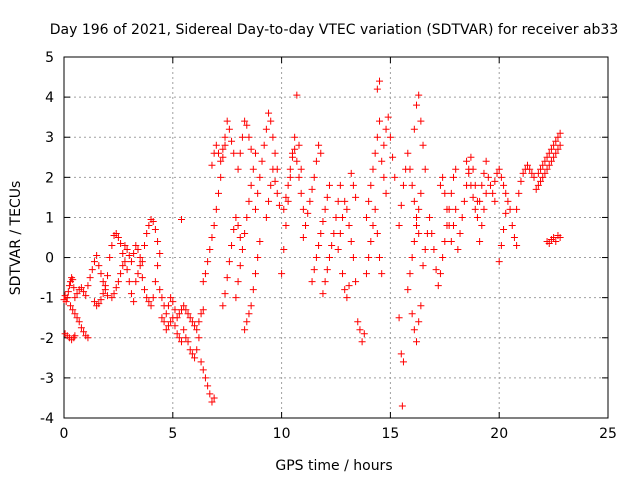 The image size is (640, 480). I want to click on x-axis-title: GPS time / hours, so click(333, 466).